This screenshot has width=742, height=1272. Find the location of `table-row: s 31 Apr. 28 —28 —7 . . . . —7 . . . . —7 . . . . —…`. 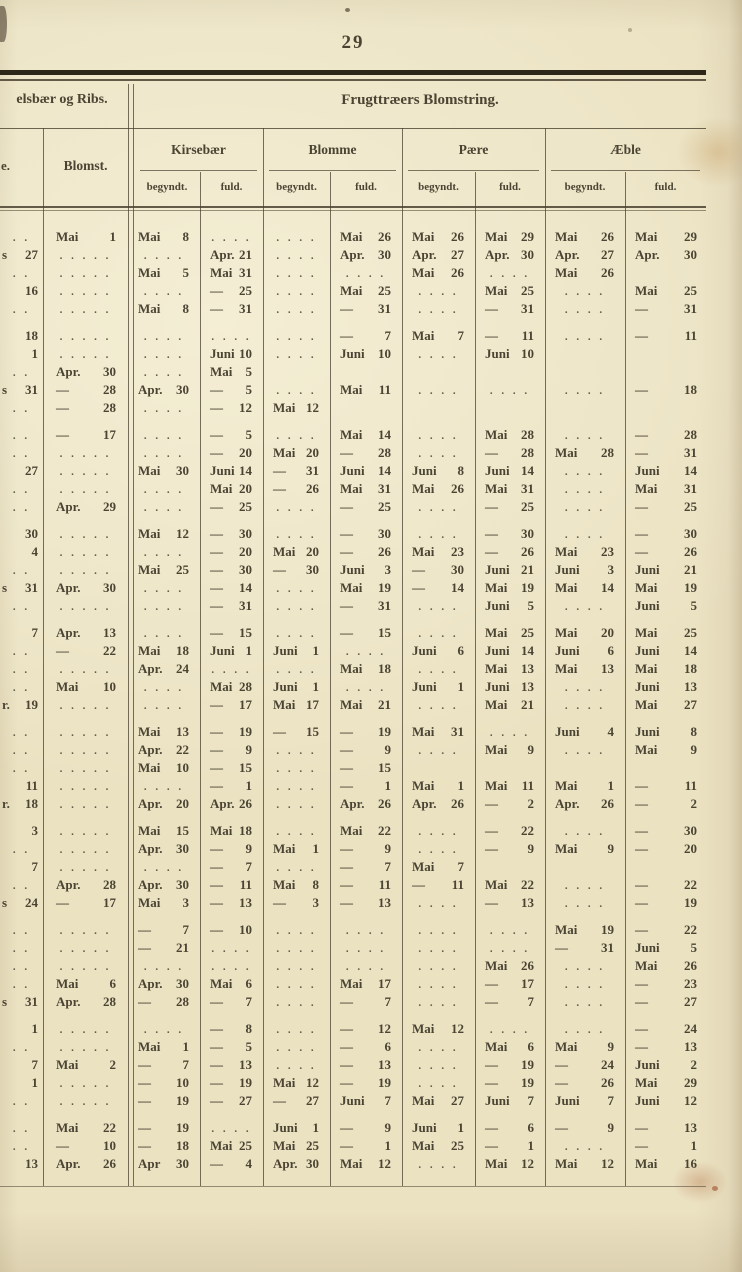

table-row: s 31 Apr. 28 —28 —7 . . . . —7 . . . . —7 . . . . —… is located at coordinates (353, 1002).